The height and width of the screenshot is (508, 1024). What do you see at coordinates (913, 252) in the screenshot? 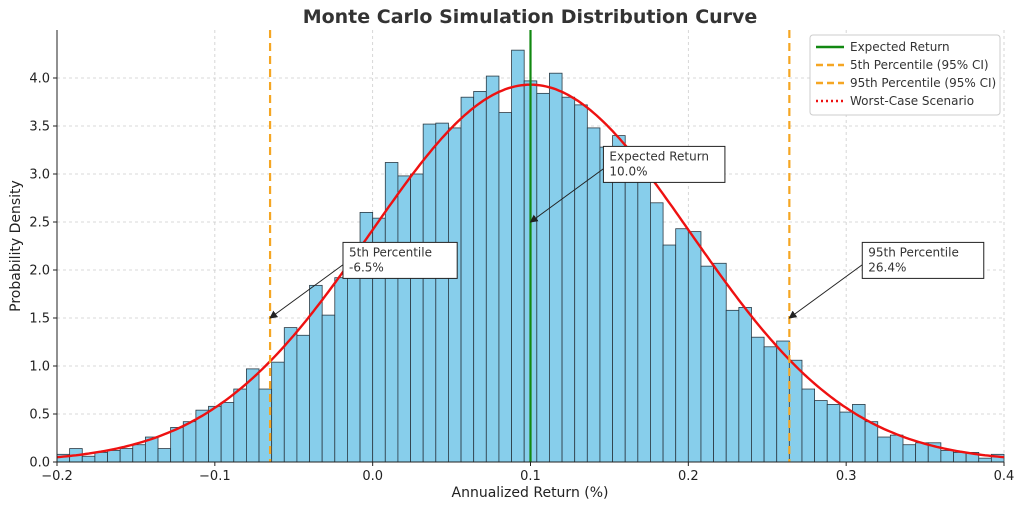
I see `annotation-title: 95th Percentile` at bounding box center [913, 252].